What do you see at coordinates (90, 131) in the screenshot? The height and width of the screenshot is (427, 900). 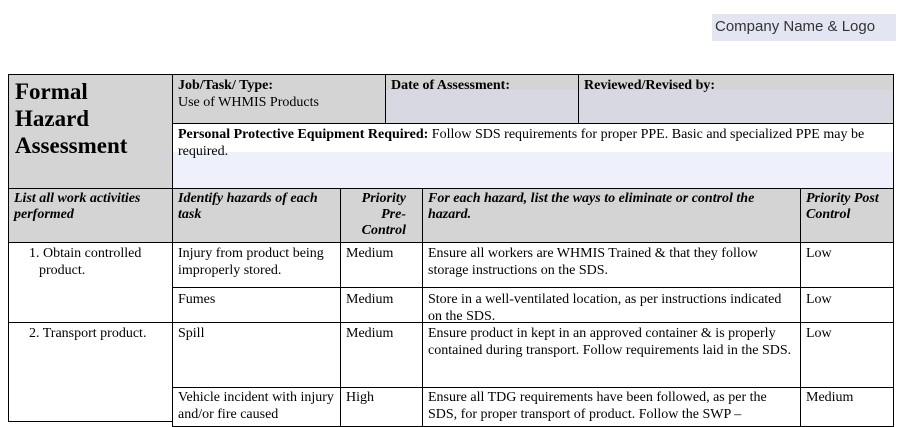 I see `form-title: Formal Hazard Assessment` at bounding box center [90, 131].